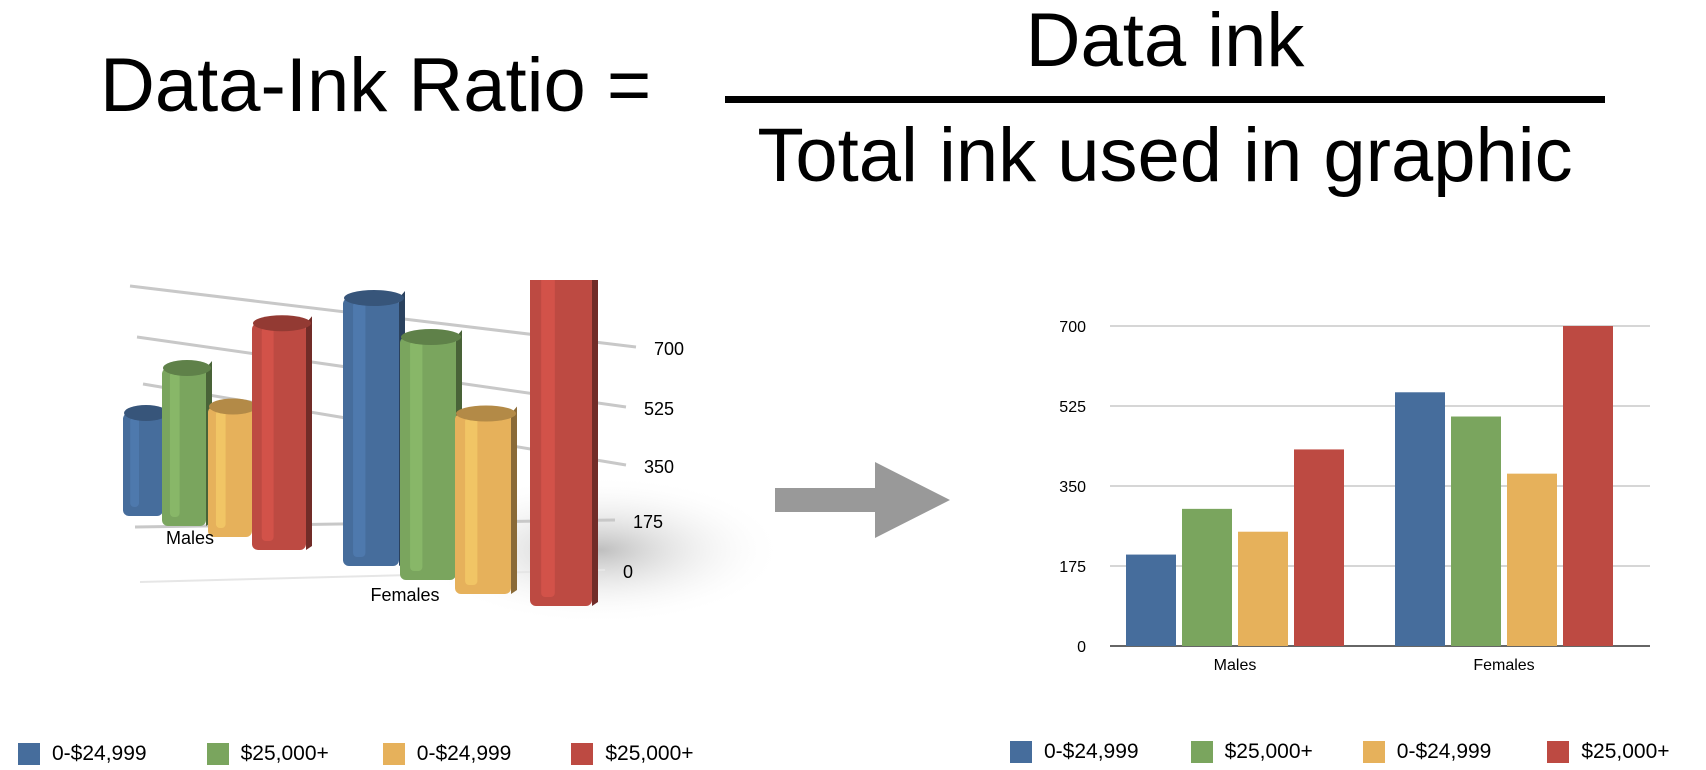 This screenshot has height=770, width=1706. Describe the element at coordinates (1340, 752) in the screenshot. I see `legend-right: 0-$24,999 $25,000+ 0-$24,999 $25,000+` at that location.